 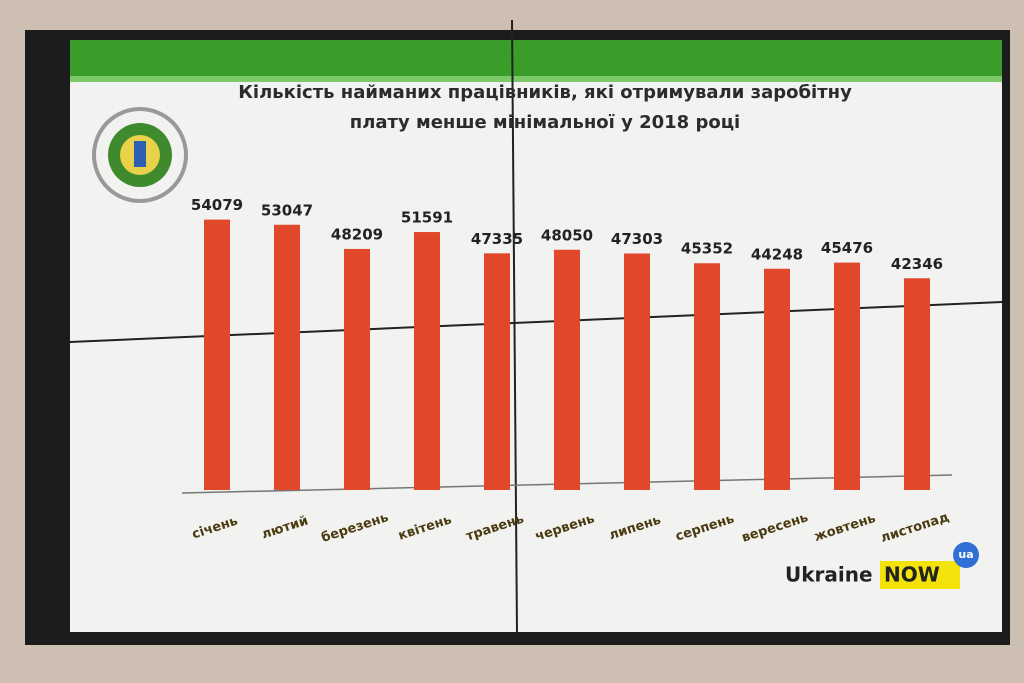 I want to click on branding: Ukraine NOW ua, so click(x=882, y=565).